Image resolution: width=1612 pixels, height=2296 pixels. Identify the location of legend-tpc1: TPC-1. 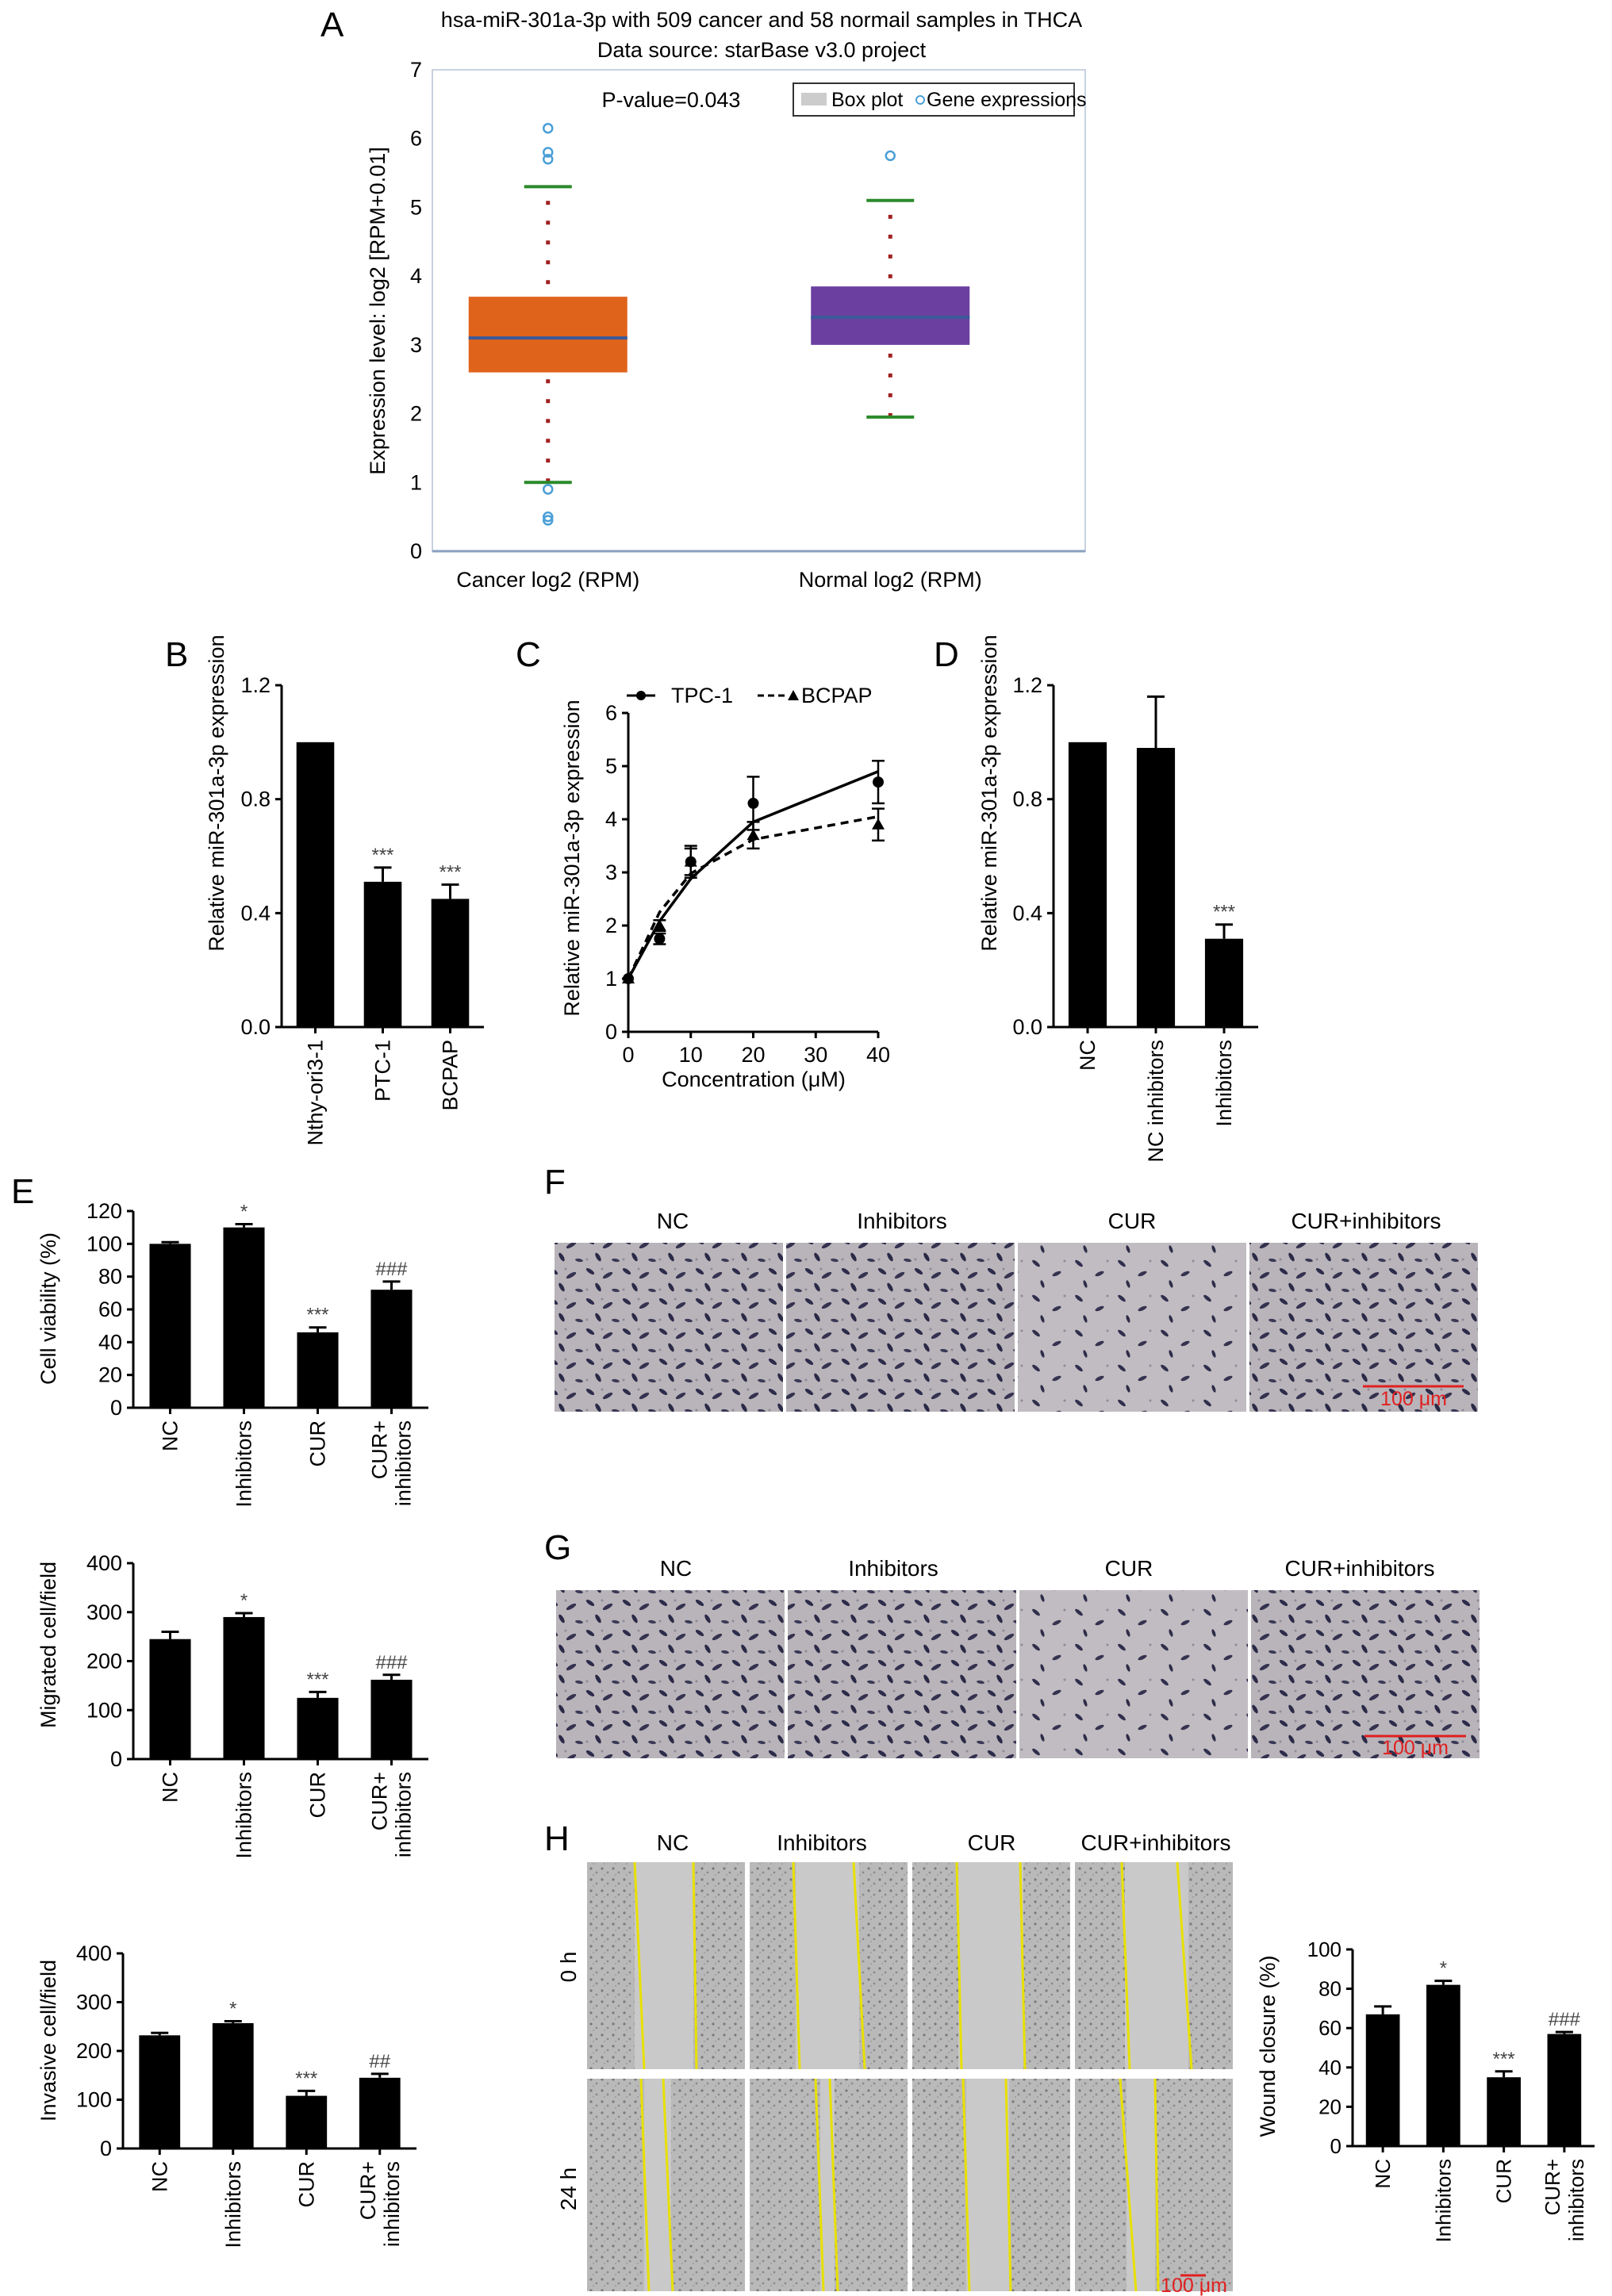
(702, 695).